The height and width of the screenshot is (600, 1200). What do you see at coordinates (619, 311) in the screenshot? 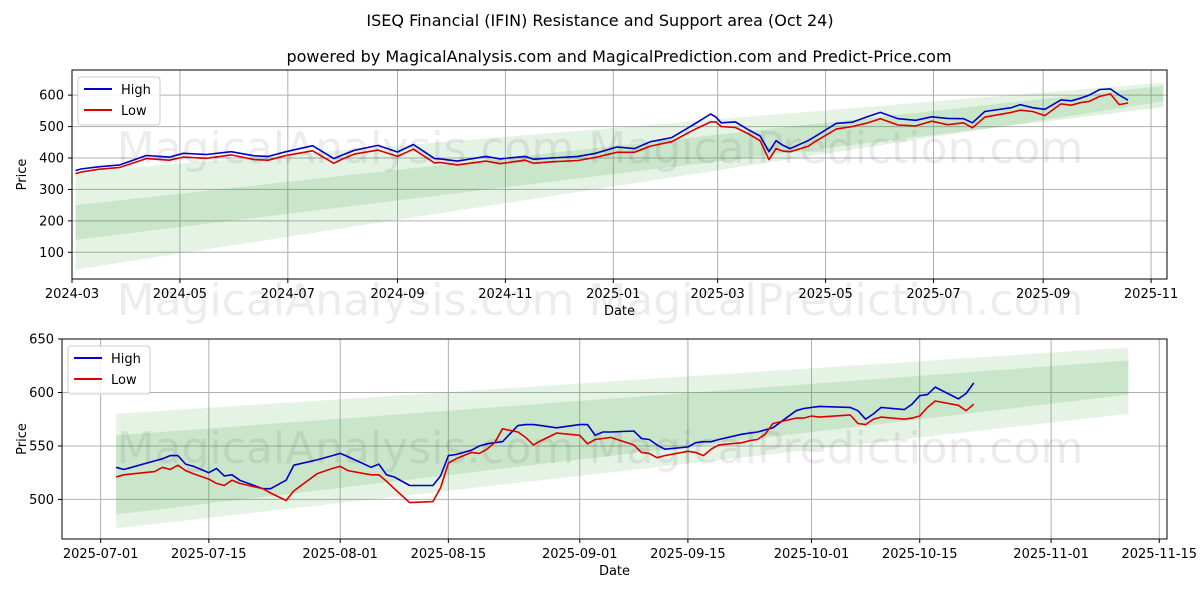
I see `top-xaxis-label: Date` at bounding box center [619, 311].